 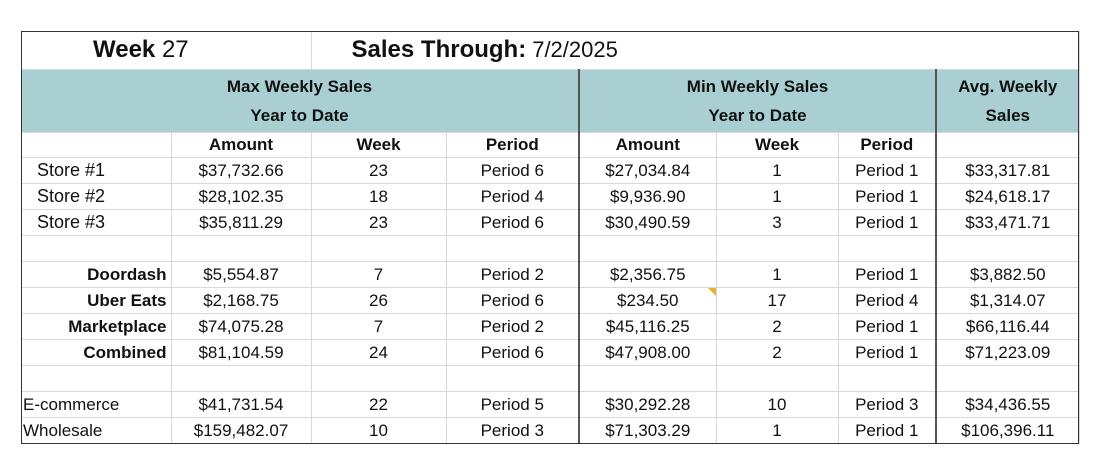 What do you see at coordinates (379, 300) in the screenshot?
I see `max-week-cell: 26` at bounding box center [379, 300].